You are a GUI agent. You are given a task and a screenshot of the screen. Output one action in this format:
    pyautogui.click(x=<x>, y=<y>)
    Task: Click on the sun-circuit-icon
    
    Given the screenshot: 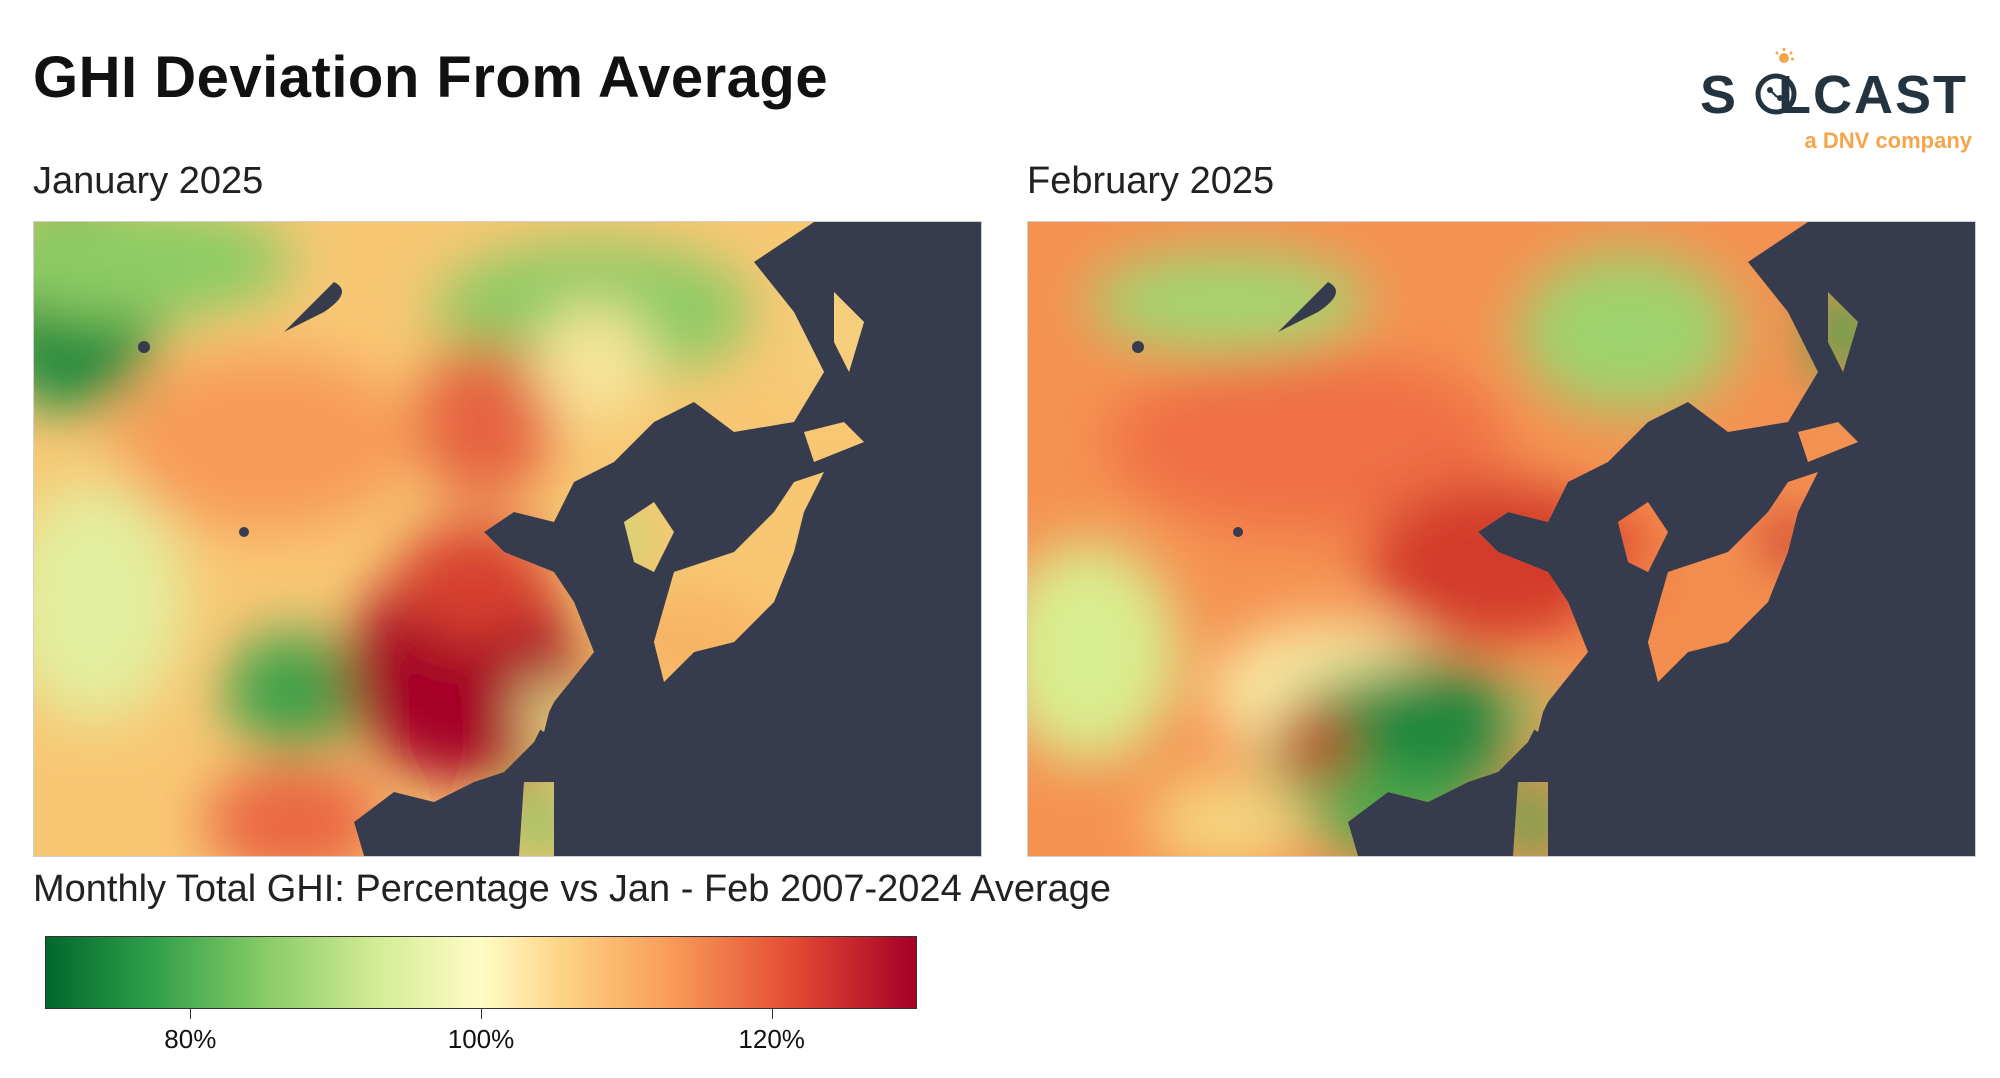 What is the action you would take?
    pyautogui.click(x=1776, y=81)
    